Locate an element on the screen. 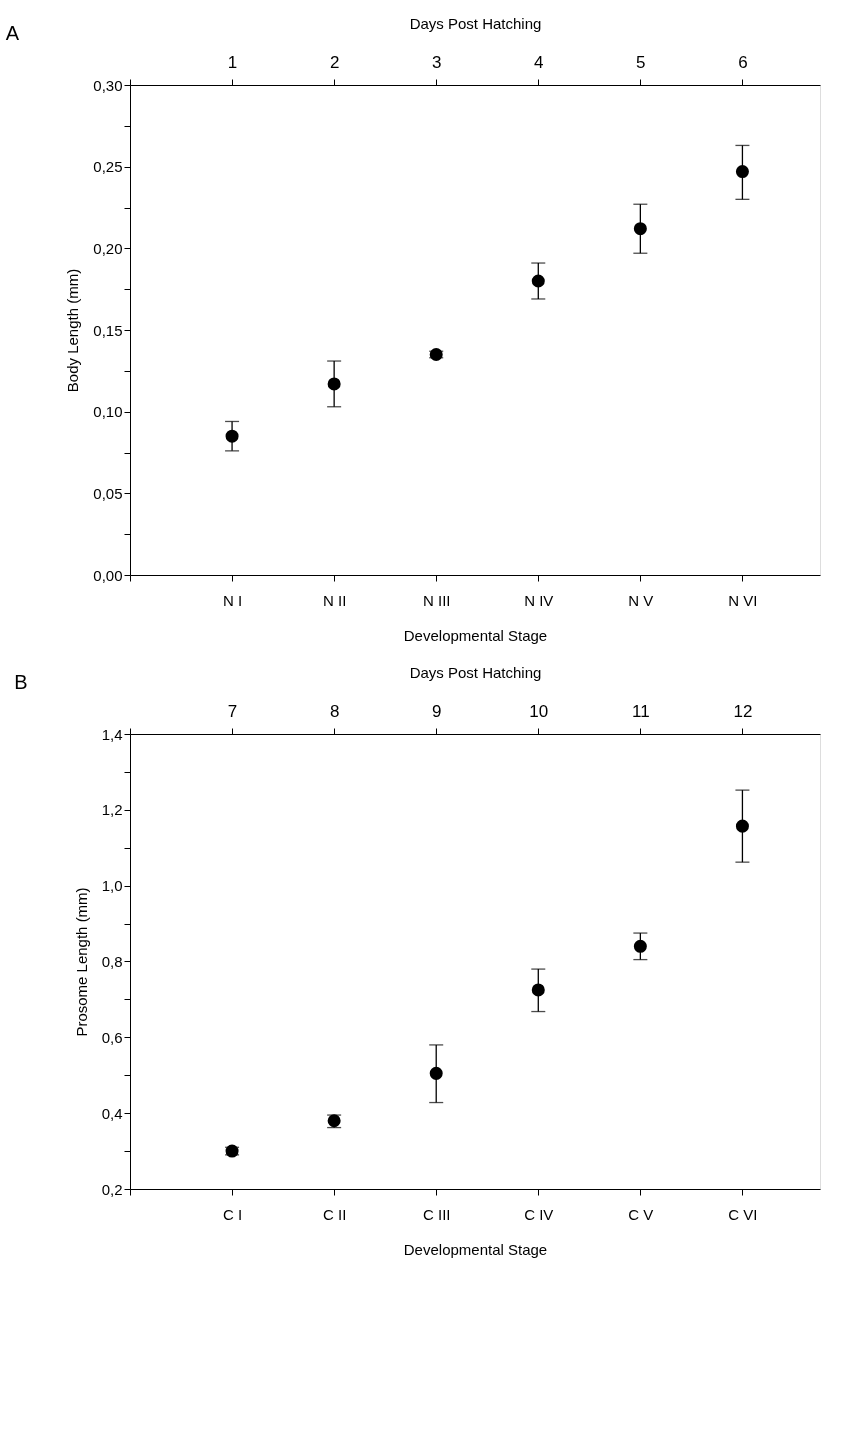 The width and height of the screenshot is (857, 1432). x2-tick-label: 10 is located at coordinates (539, 711).